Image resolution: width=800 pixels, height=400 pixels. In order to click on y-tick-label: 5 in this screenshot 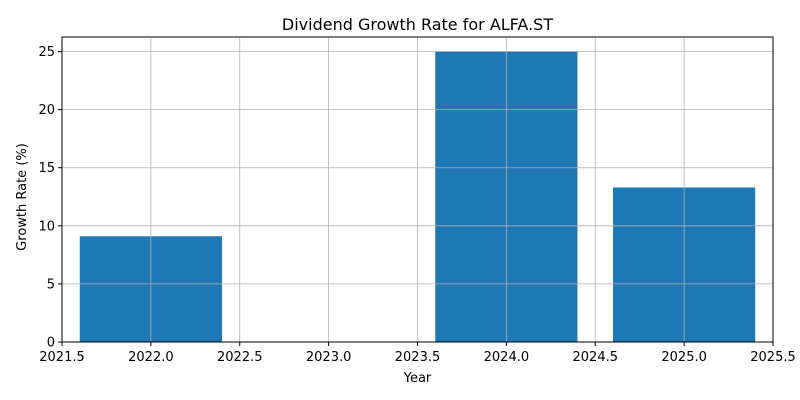, I will do `click(51, 284)`.